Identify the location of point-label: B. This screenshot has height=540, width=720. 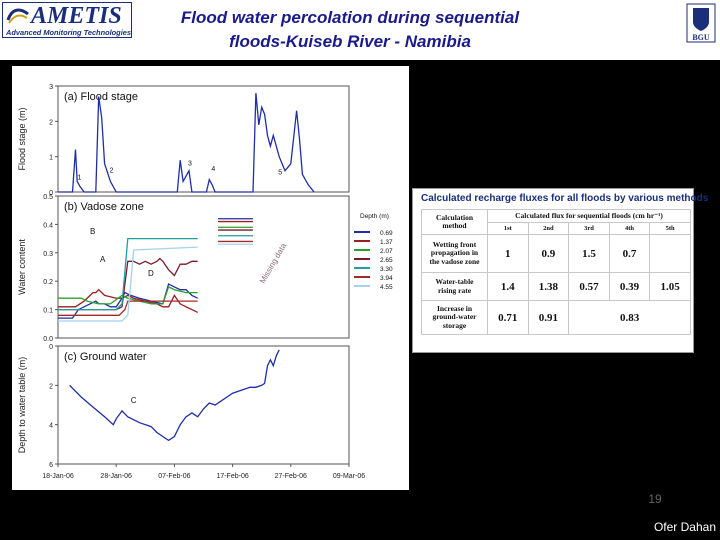
(92, 231).